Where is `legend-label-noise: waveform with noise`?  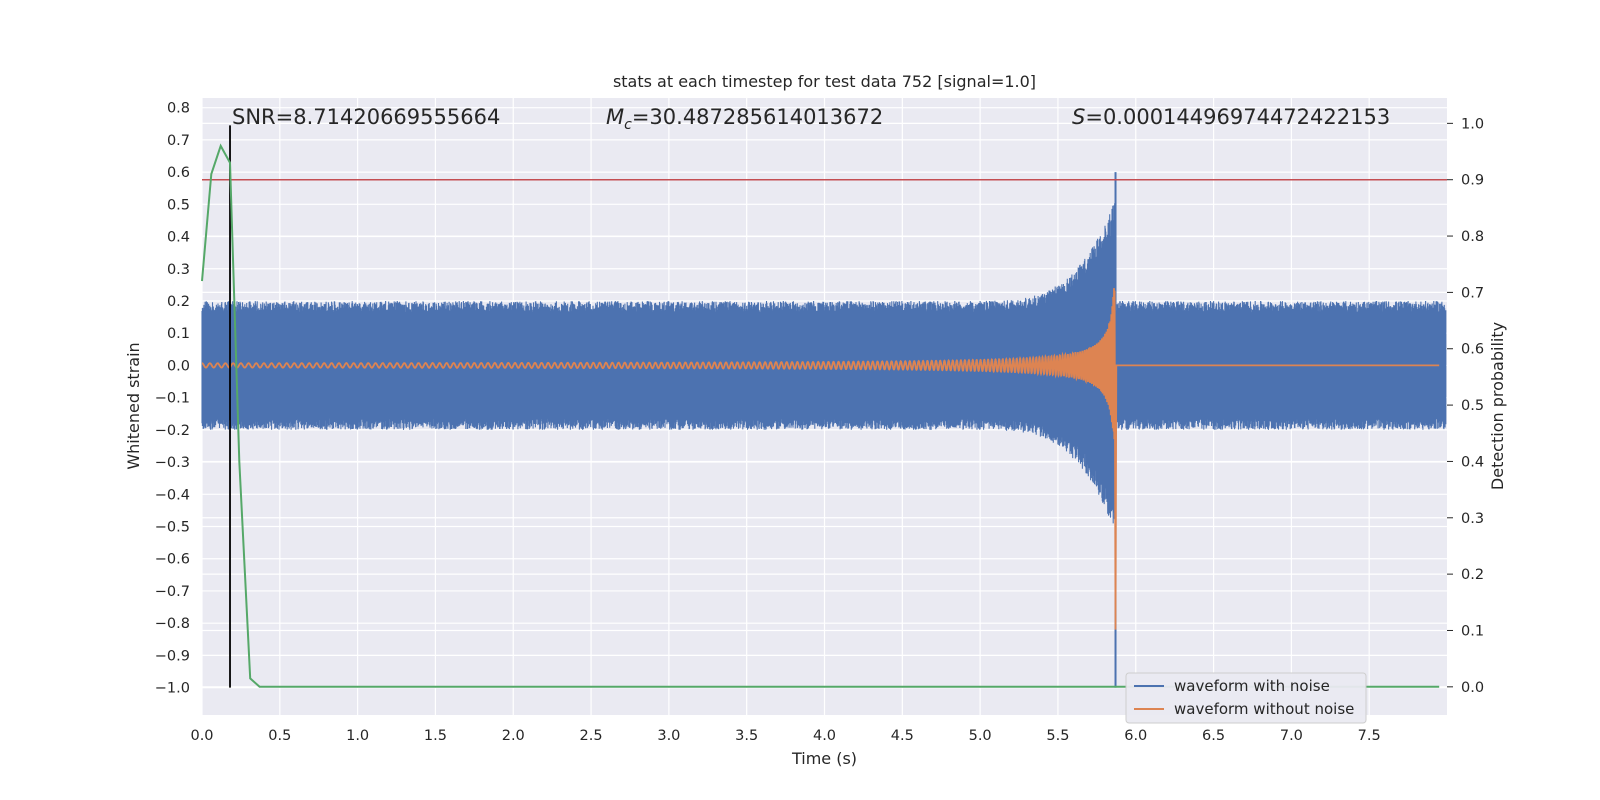
legend-label-noise: waveform with noise is located at coordinates (1252, 686).